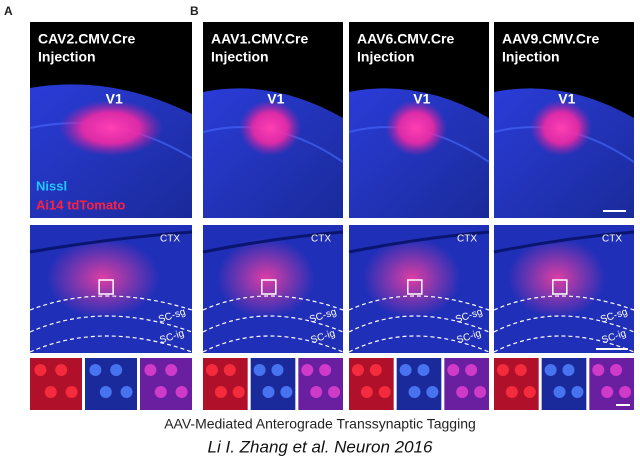  I want to click on panel-title: CAV2.CMV.Cre, so click(86, 39).